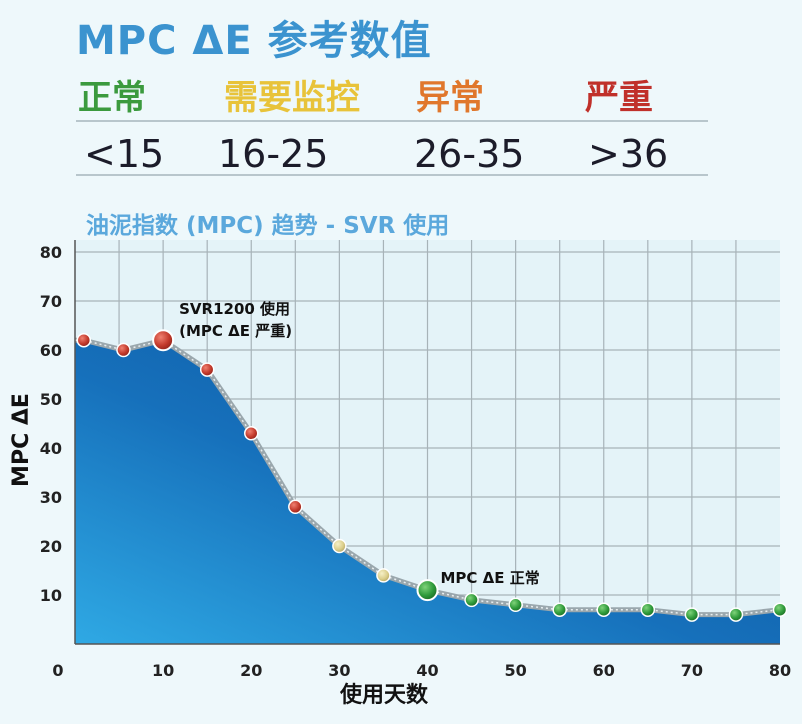  What do you see at coordinates (124, 154) in the screenshot?
I see `level-range-normal: <15` at bounding box center [124, 154].